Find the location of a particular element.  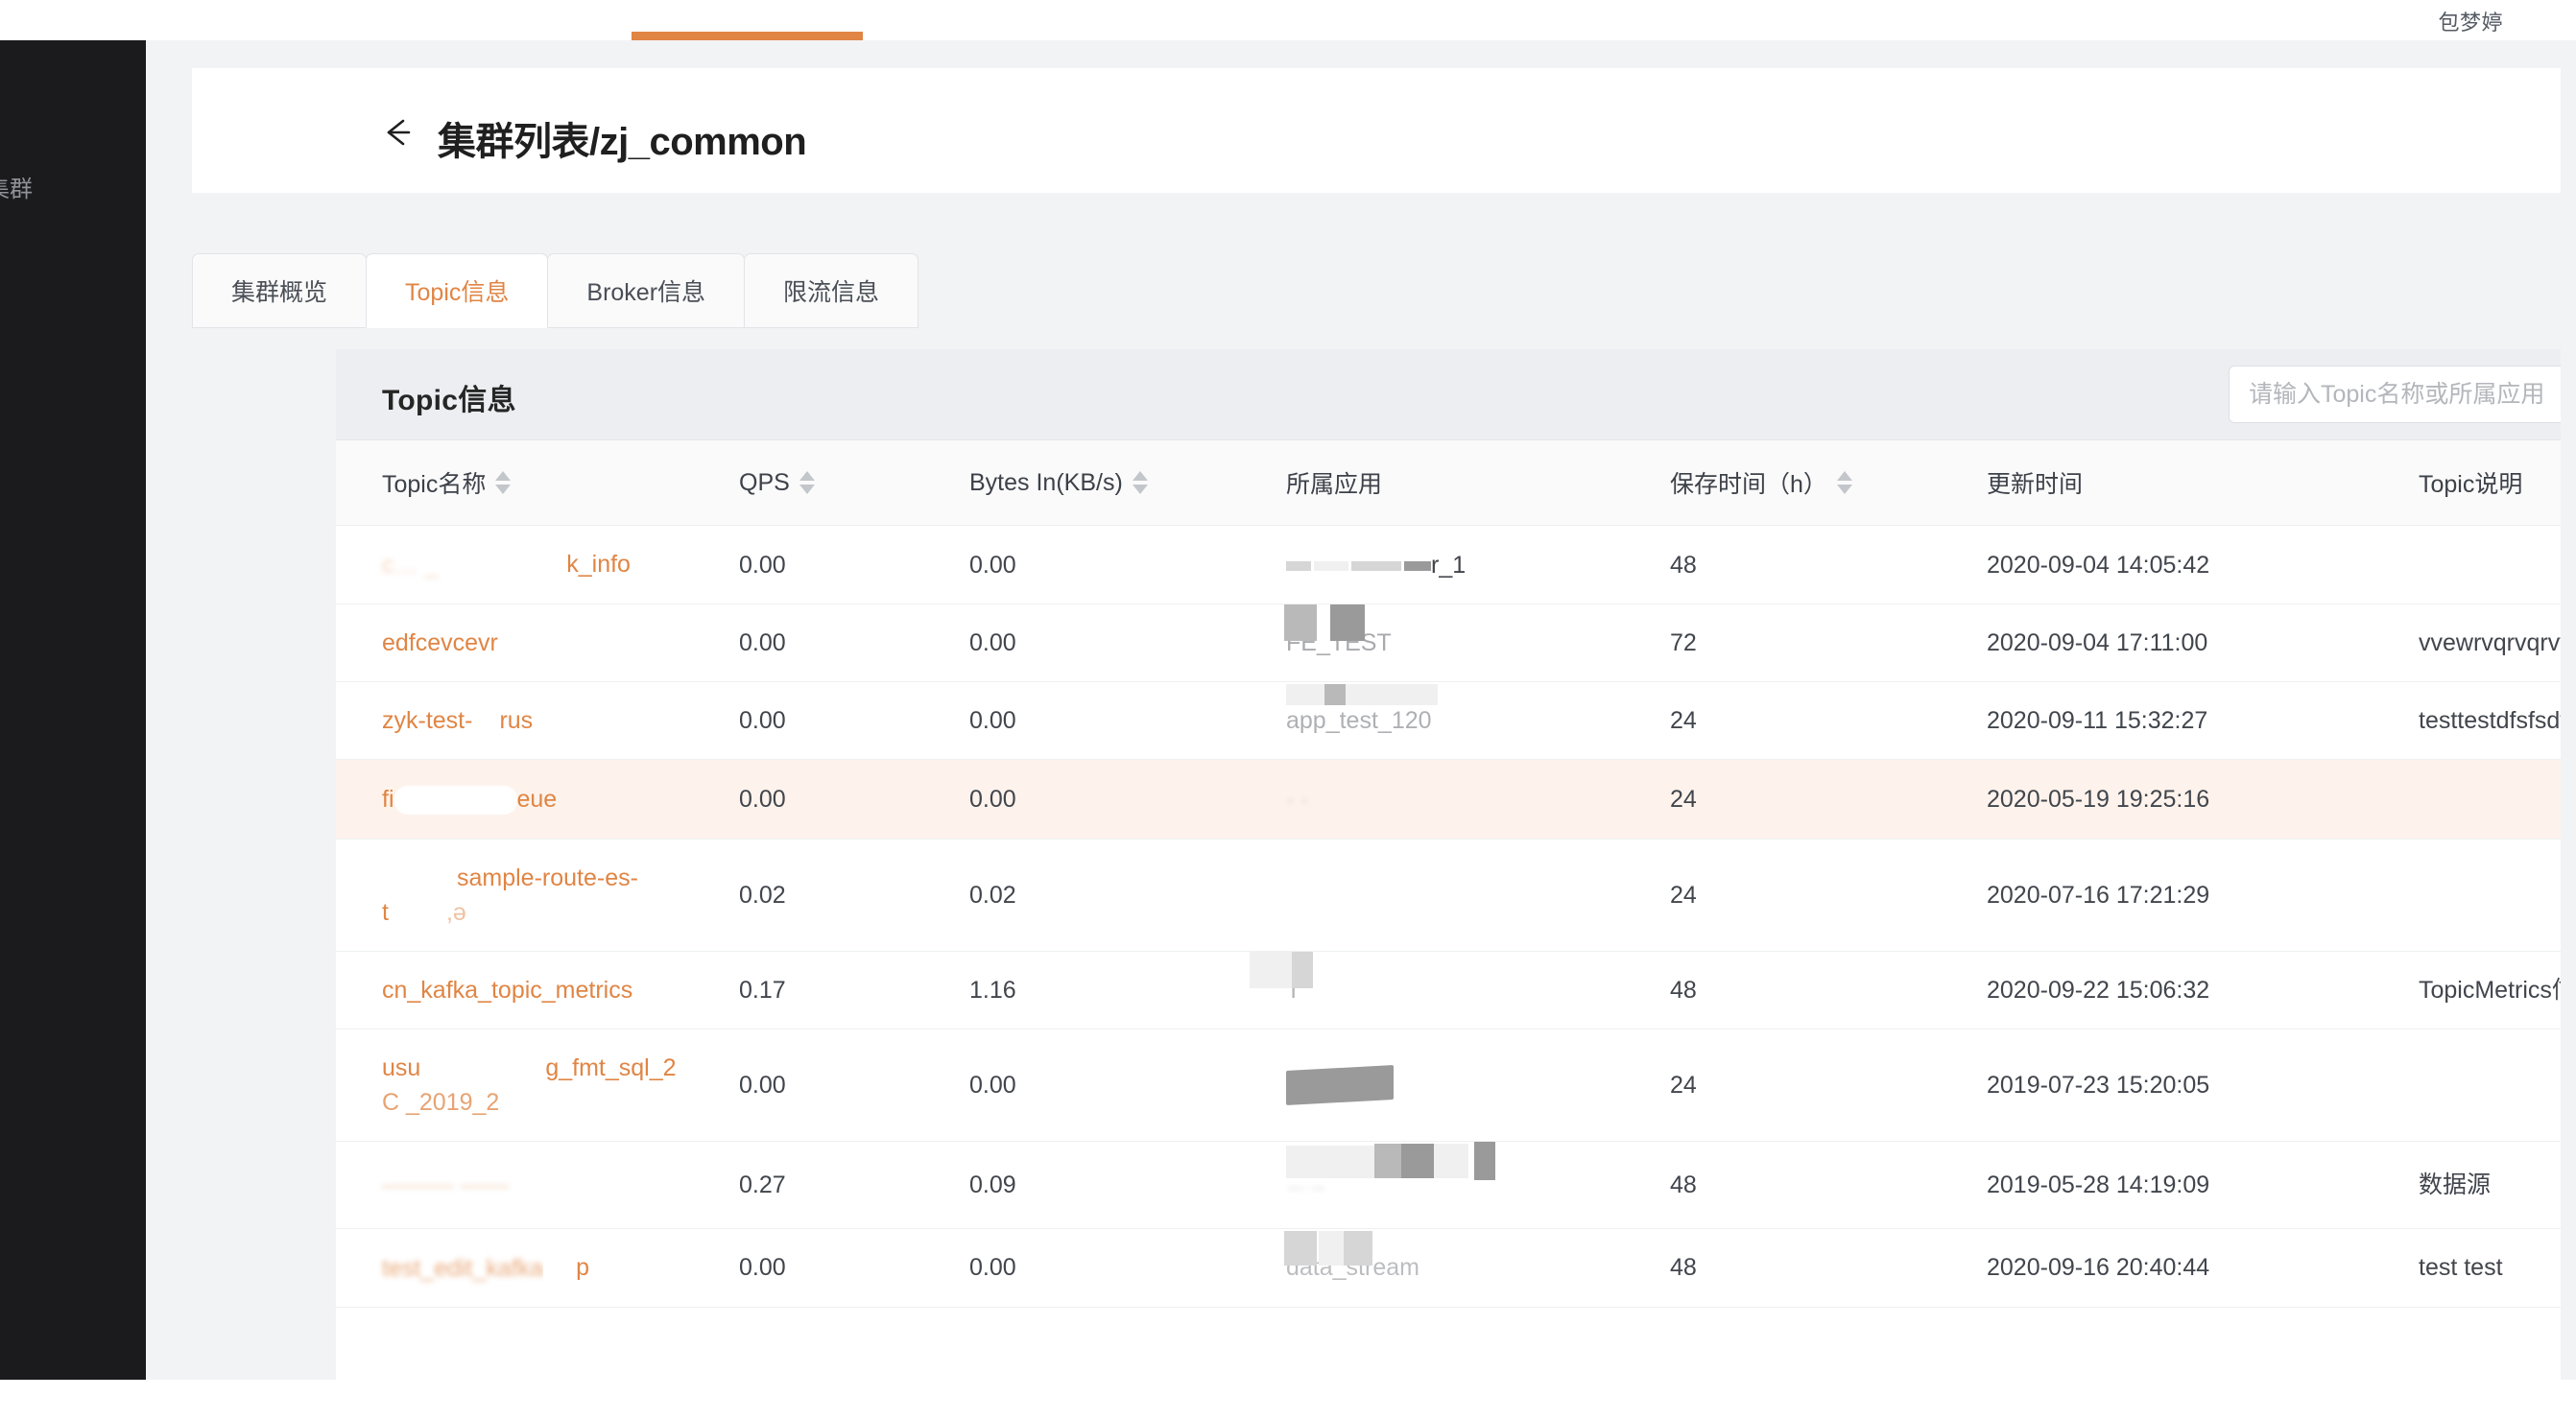

cell-app: T is located at coordinates (1460, 990).